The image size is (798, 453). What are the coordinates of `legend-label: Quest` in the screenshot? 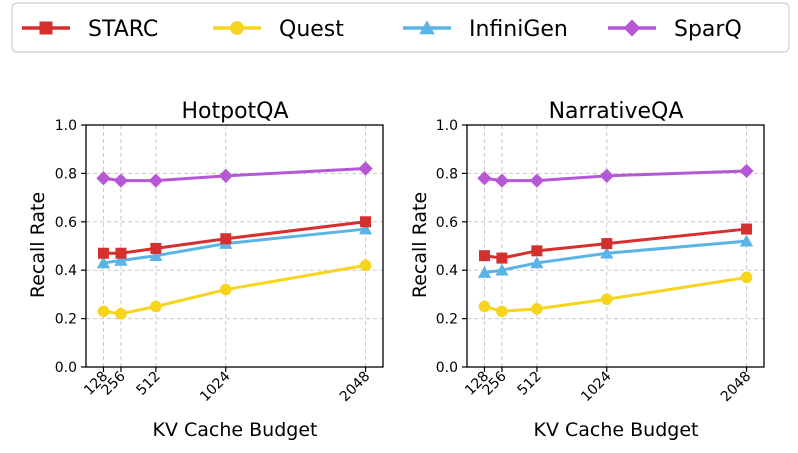 It's located at (311, 29).